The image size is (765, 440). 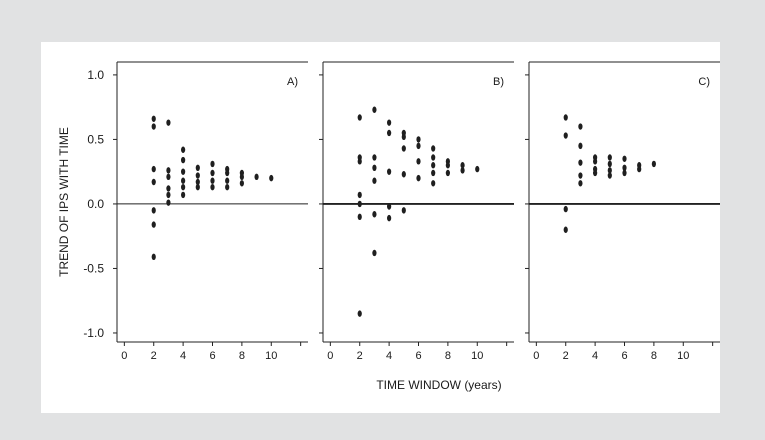 What do you see at coordinates (330, 356) in the screenshot?
I see `panel-b-x-tick-label: 0` at bounding box center [330, 356].